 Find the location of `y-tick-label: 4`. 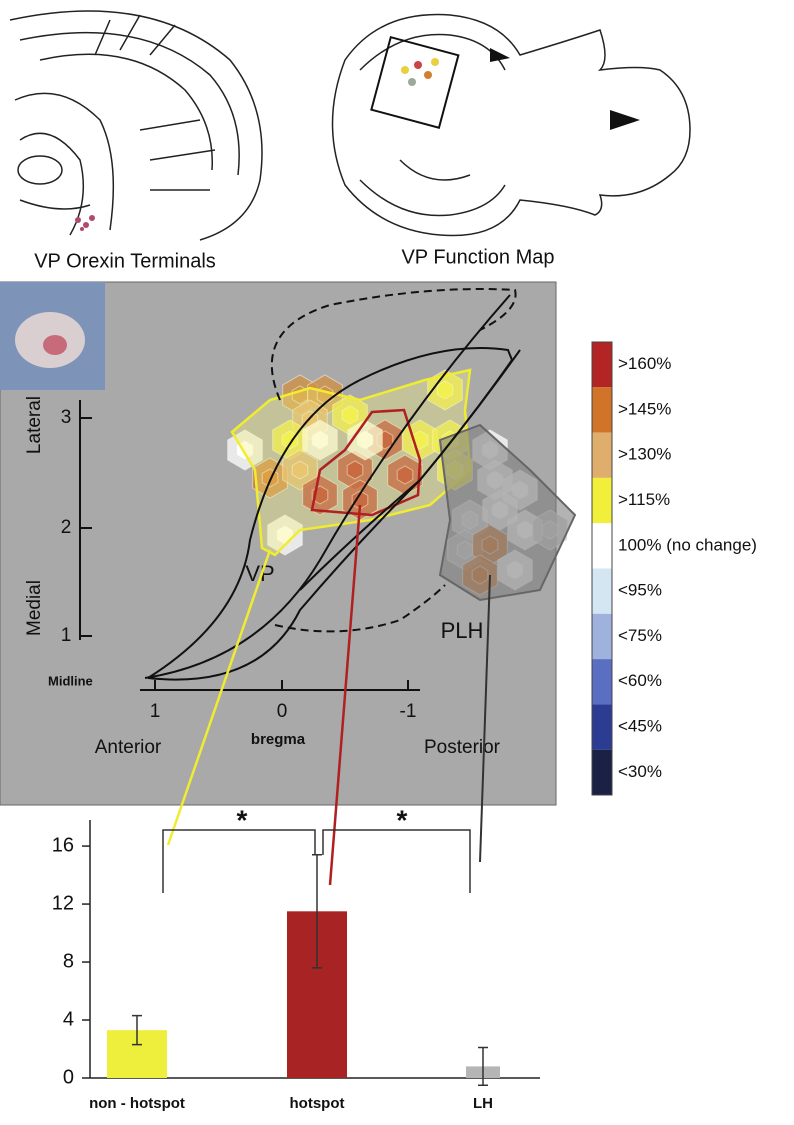

y-tick-label: 4 is located at coordinates (68, 1019).